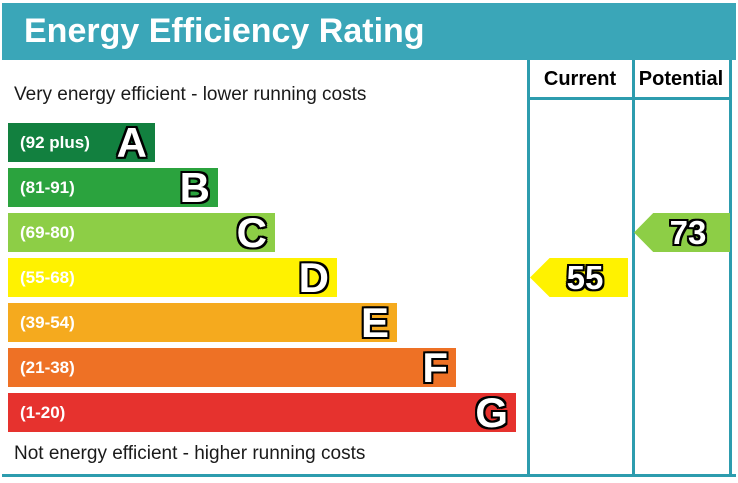  I want to click on chart-title: Energy Efficiency Rating, so click(224, 31).